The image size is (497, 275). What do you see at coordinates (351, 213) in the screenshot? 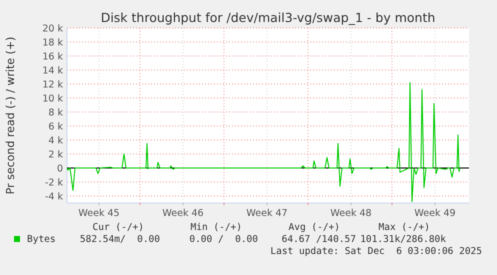
I see `x-tick-label: Week 48` at bounding box center [351, 213].